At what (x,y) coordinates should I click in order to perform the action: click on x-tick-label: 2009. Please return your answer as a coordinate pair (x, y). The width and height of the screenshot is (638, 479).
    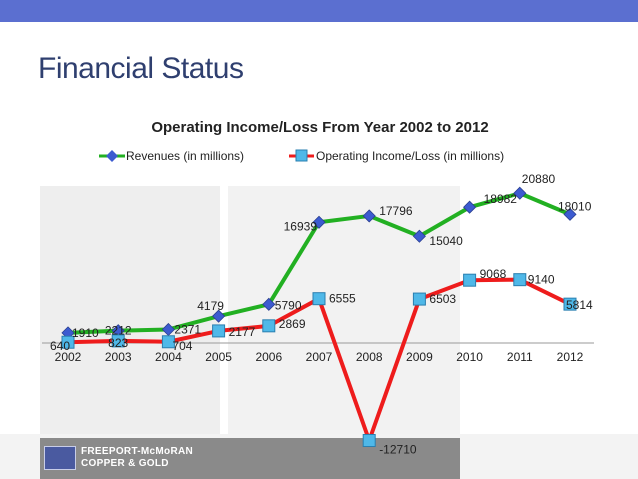
    Looking at the image, I should click on (419, 357).